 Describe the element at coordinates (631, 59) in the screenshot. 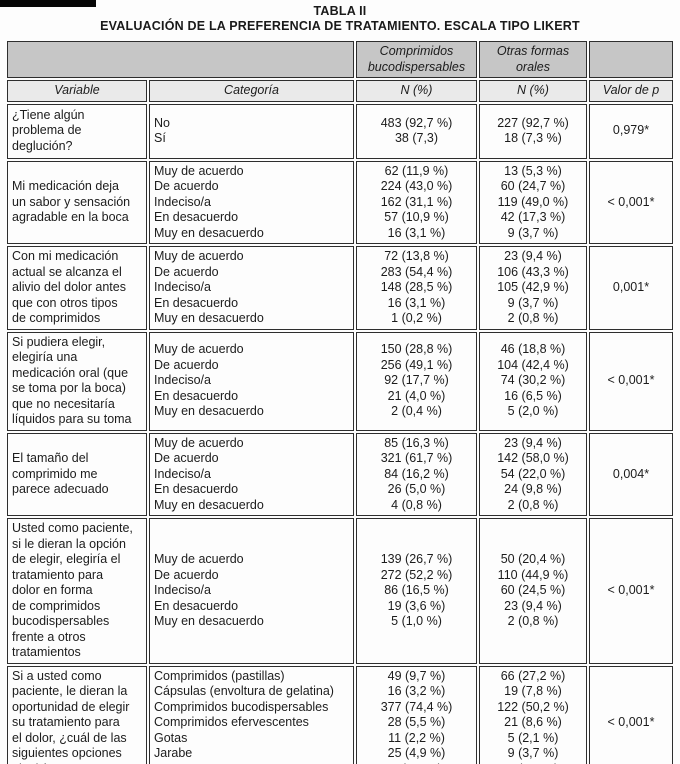

I see `group-header-blank-right` at that location.